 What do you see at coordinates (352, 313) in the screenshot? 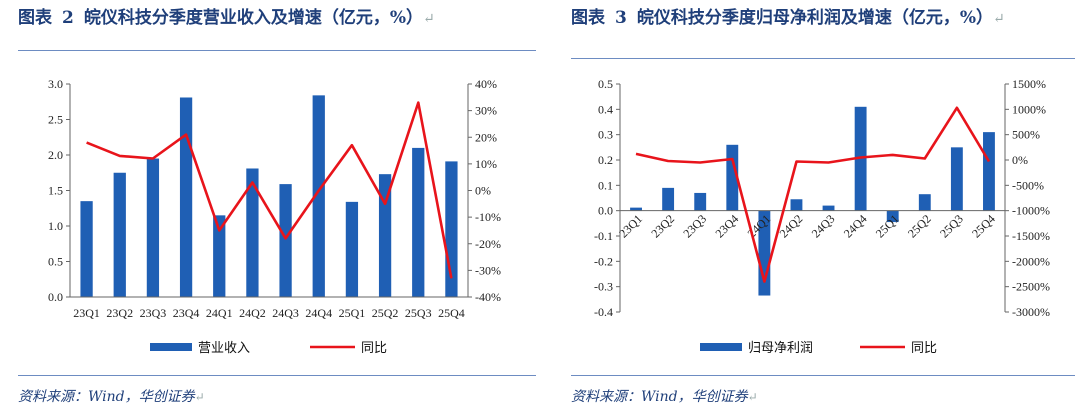
I see `category-label: 25Q1` at bounding box center [352, 313].